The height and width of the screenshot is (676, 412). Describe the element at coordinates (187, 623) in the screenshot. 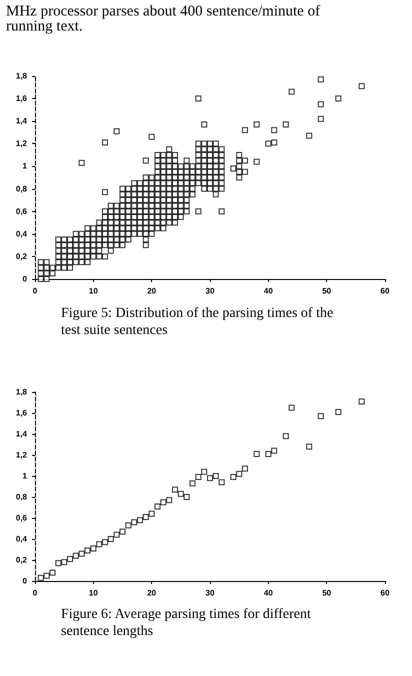

I see `text: Figure 6: Average parsing times for different sentence lengths` at that location.